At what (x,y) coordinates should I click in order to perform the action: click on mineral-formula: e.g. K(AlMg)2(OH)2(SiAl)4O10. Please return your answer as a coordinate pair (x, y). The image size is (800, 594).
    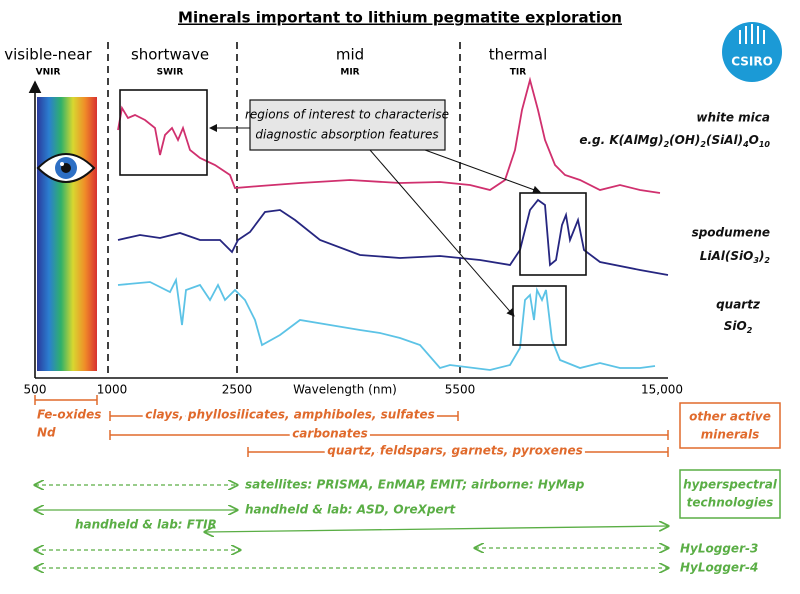
    Looking at the image, I should click on (674, 141).